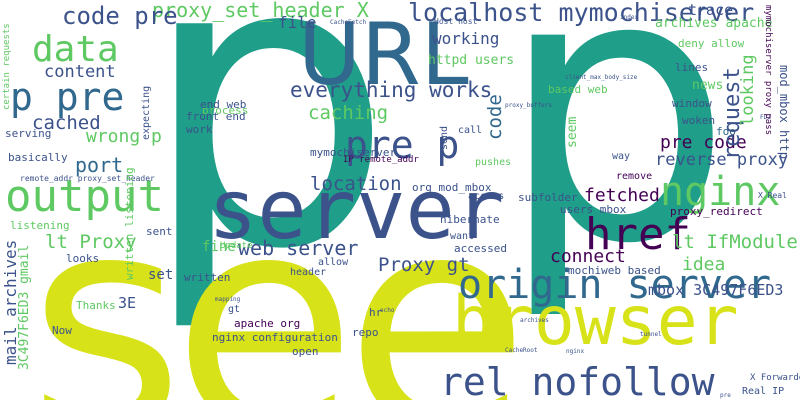  Describe the element at coordinates (471, 60) in the screenshot. I see `word-httpd-users: httpd users` at that location.